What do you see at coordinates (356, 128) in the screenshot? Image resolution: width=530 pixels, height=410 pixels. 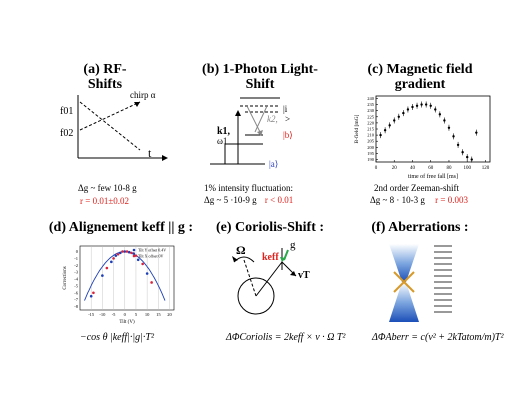 I see `y-axis-label: B-field [mG]` at bounding box center [356, 128].